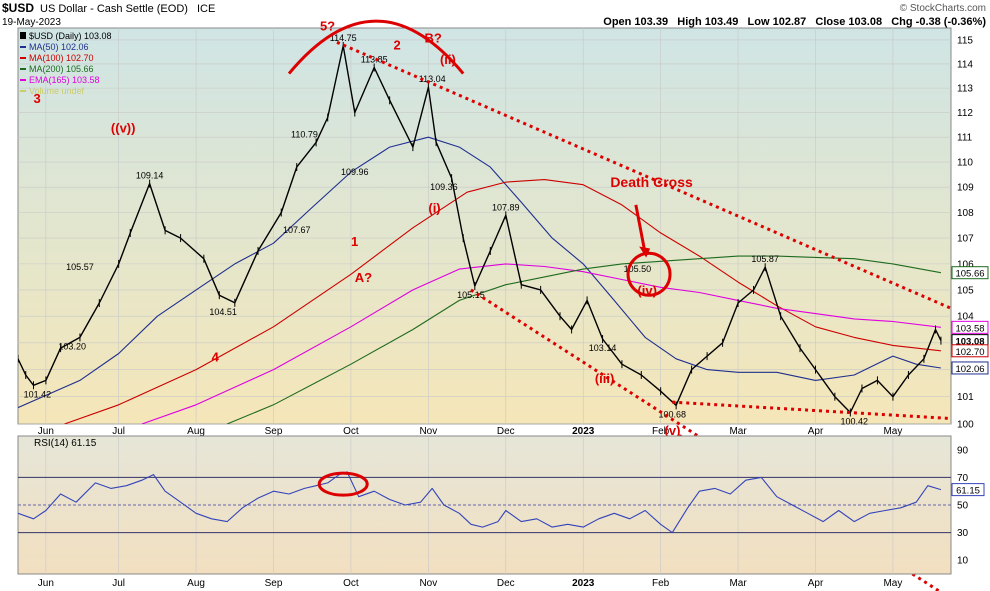  I want to click on rsi-x-month-label: Dec, so click(506, 583).